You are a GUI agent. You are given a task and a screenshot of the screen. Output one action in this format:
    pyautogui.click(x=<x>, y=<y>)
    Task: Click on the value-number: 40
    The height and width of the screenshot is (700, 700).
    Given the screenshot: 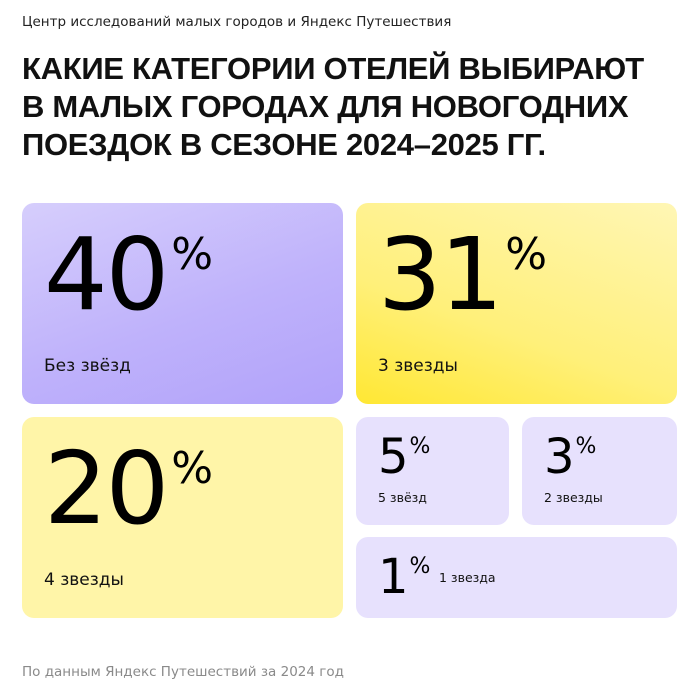 What is the action you would take?
    pyautogui.click(x=106, y=274)
    